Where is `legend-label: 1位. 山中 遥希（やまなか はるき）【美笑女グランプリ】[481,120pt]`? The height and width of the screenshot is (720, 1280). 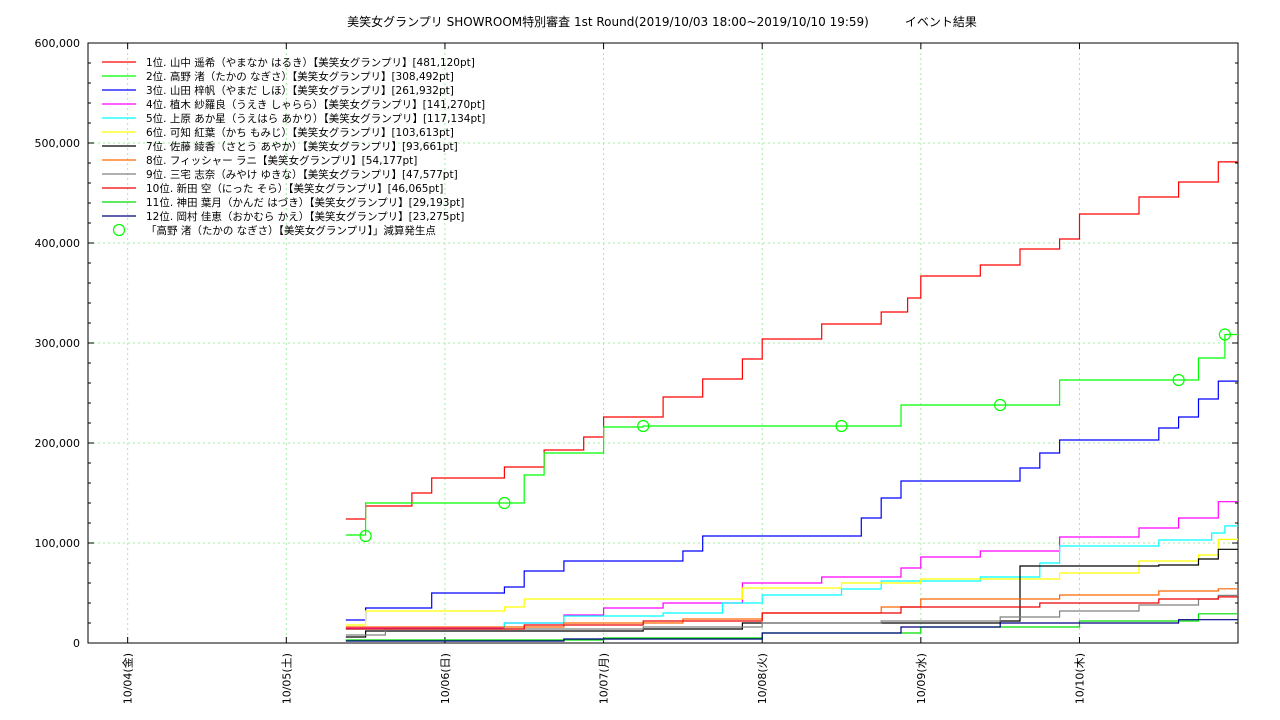
legend-label: 1位. 山中 遥希（やまなか はるき）【美笑女グランプリ】[481,120pt] is located at coordinates (310, 62).